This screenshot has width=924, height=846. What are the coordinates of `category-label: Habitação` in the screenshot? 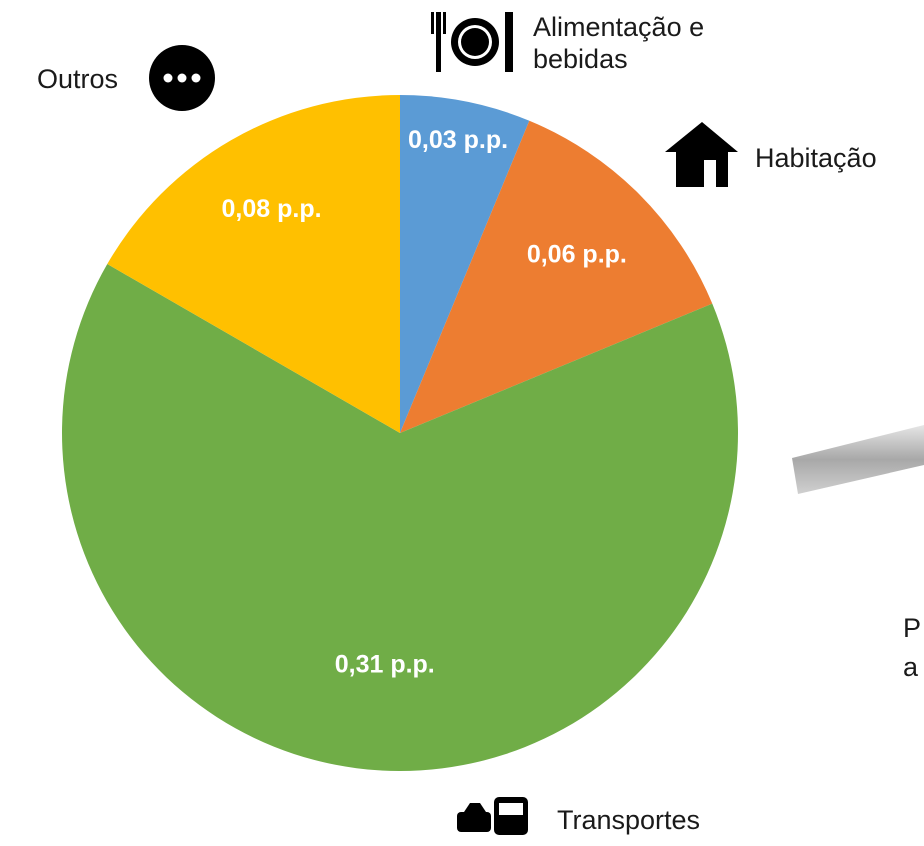 It's located at (816, 158).